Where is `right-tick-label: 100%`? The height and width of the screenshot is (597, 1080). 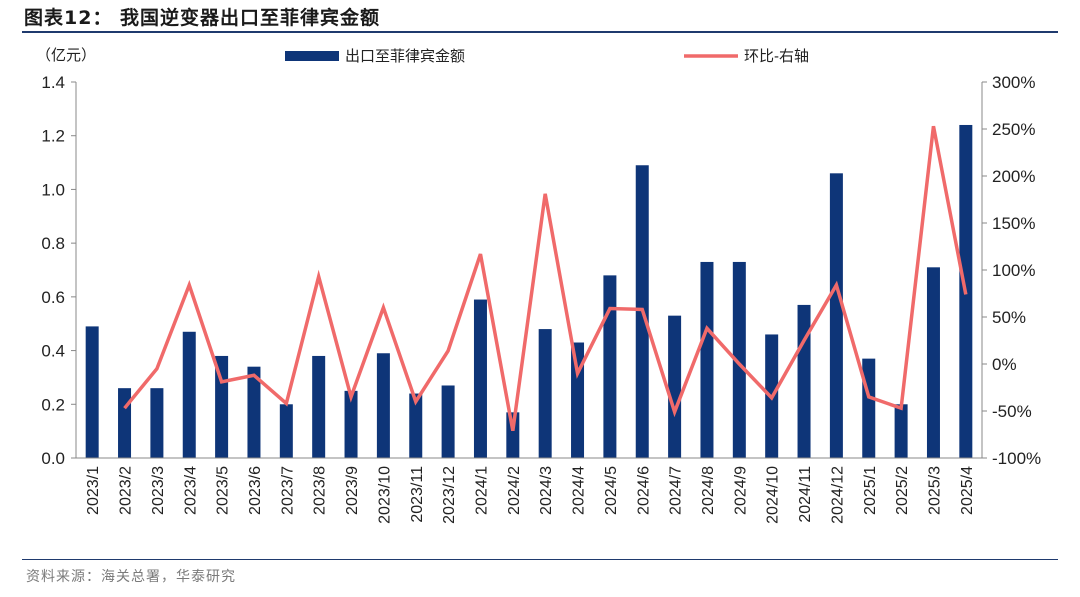 right-tick-label: 100% is located at coordinates (1013, 270).